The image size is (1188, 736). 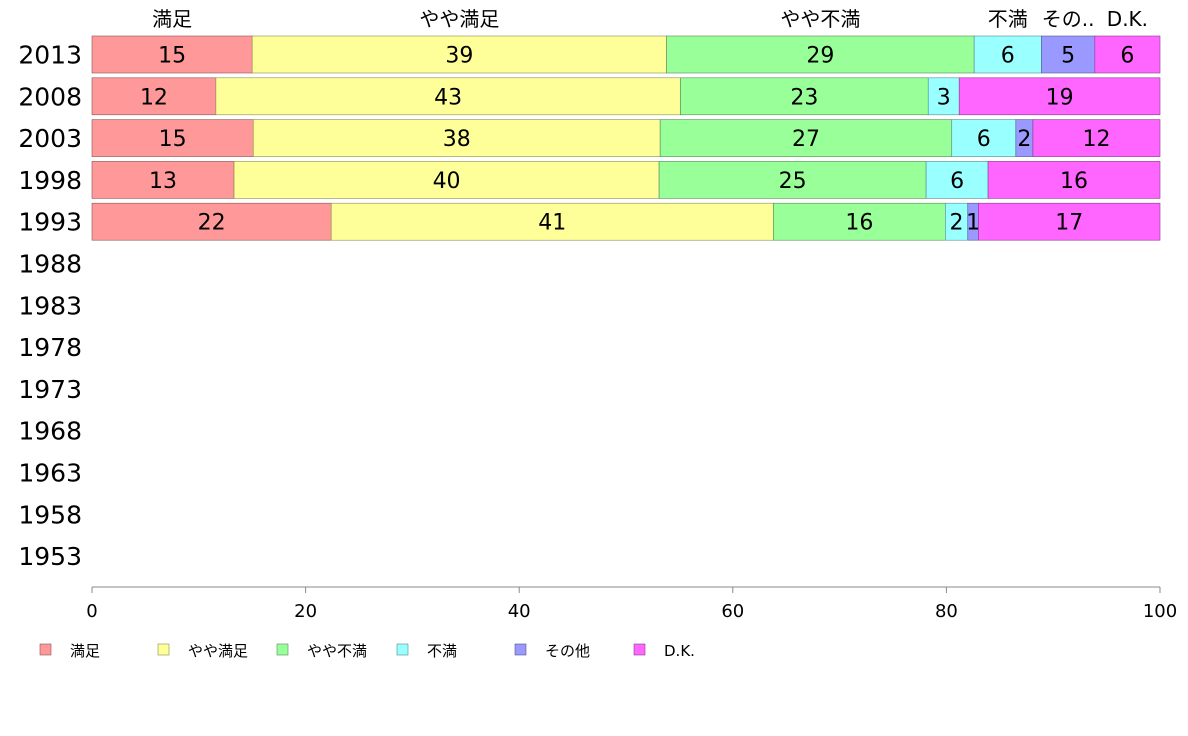 What do you see at coordinates (1160, 611) in the screenshot?
I see `x-tick-label-100: 100` at bounding box center [1160, 611].